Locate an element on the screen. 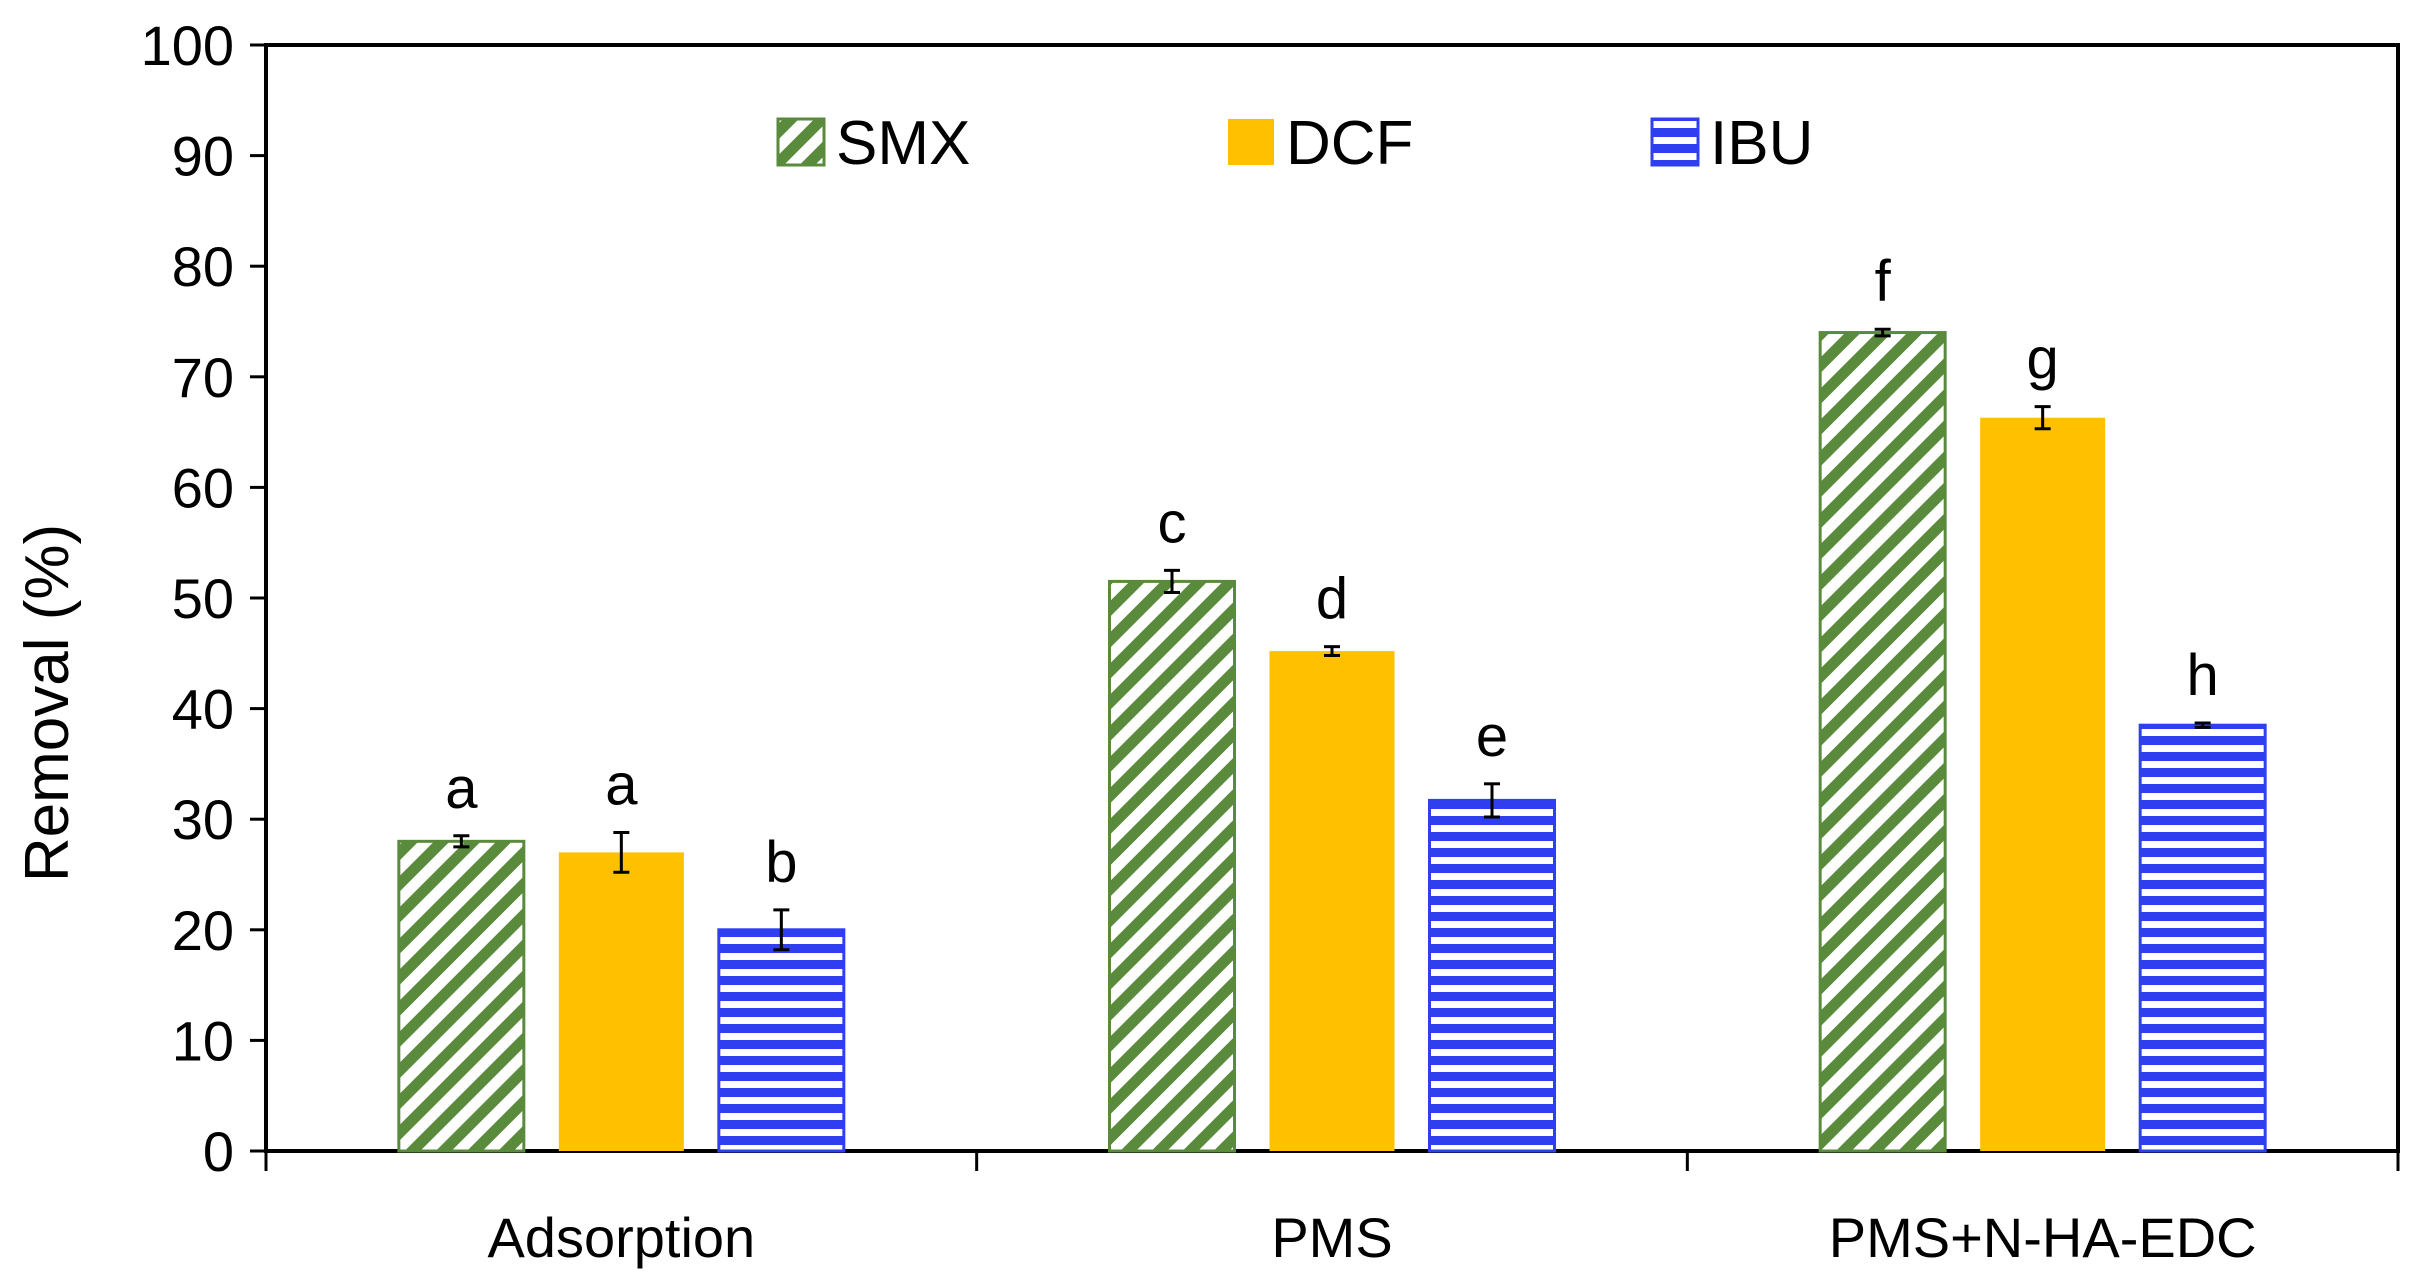  legend: SMX DCF IBU is located at coordinates (1294, 143).